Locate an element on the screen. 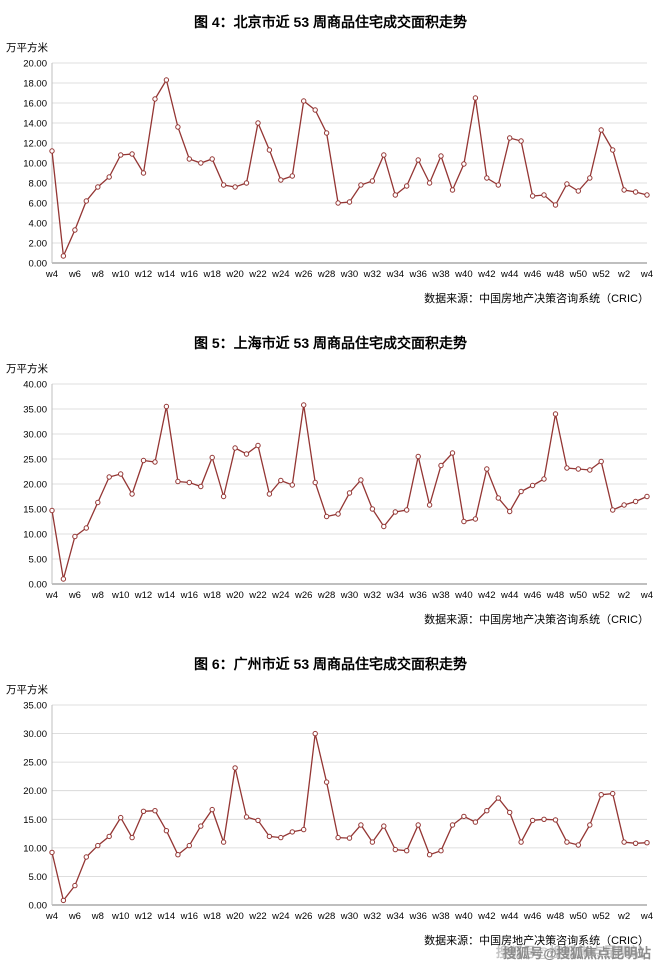 The height and width of the screenshot is (965, 661). svg-text: w22 is located at coordinates (257, 274).